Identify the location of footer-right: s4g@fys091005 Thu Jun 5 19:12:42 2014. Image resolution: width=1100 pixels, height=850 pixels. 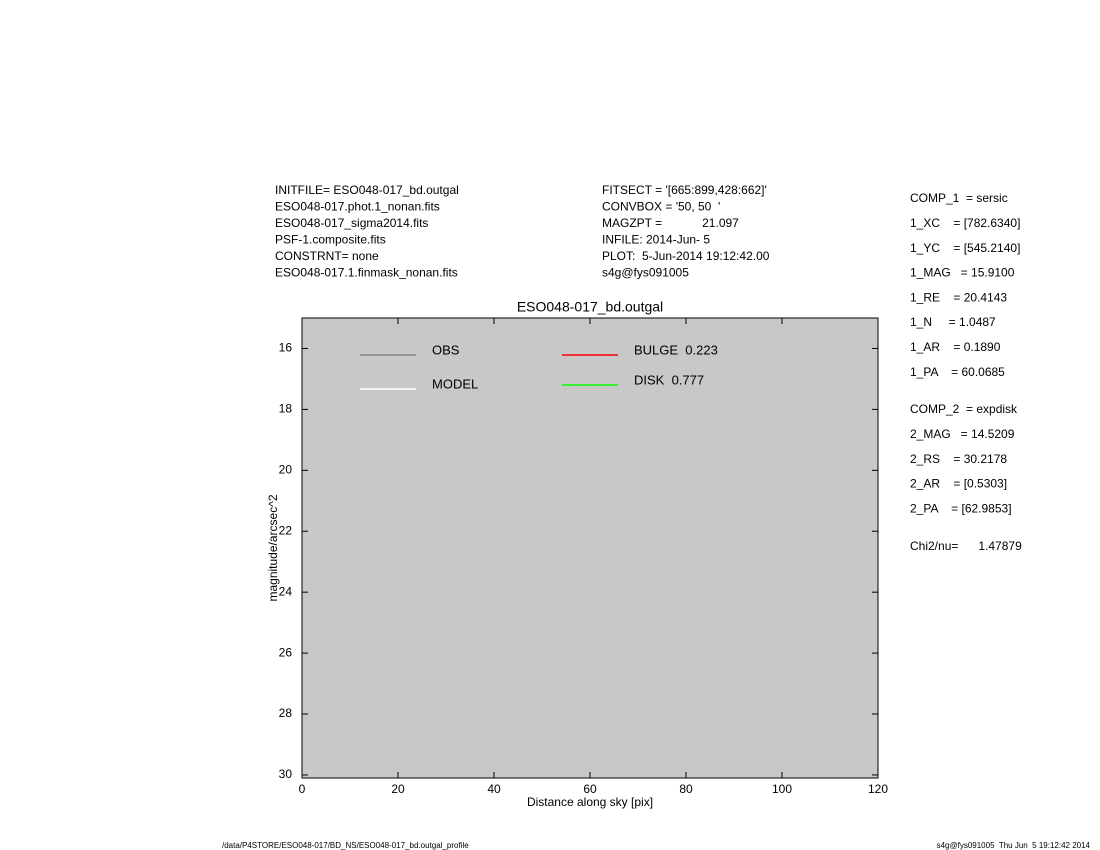
(1014, 845).